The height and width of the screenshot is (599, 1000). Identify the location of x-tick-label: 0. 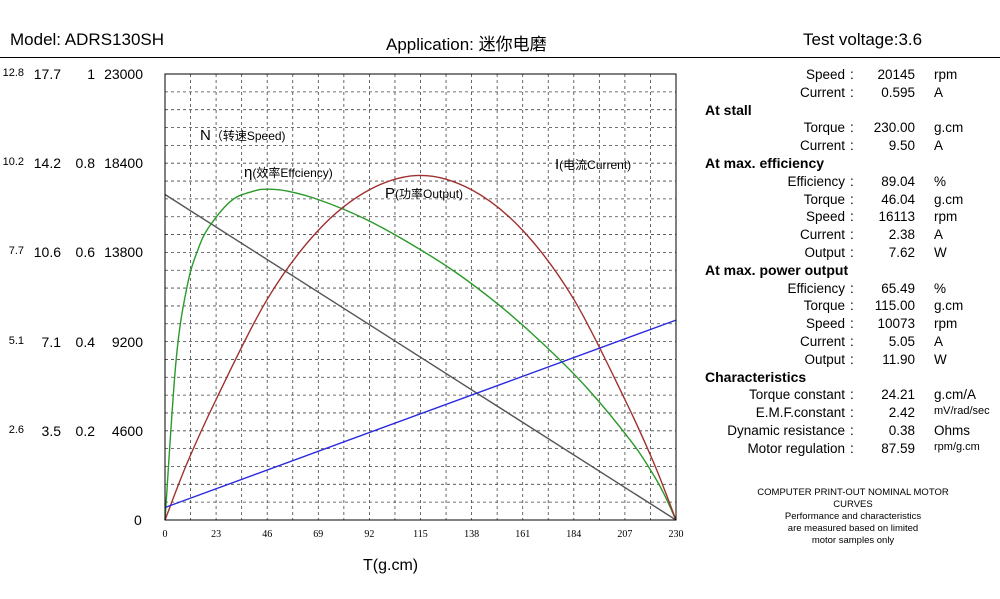
(165, 534).